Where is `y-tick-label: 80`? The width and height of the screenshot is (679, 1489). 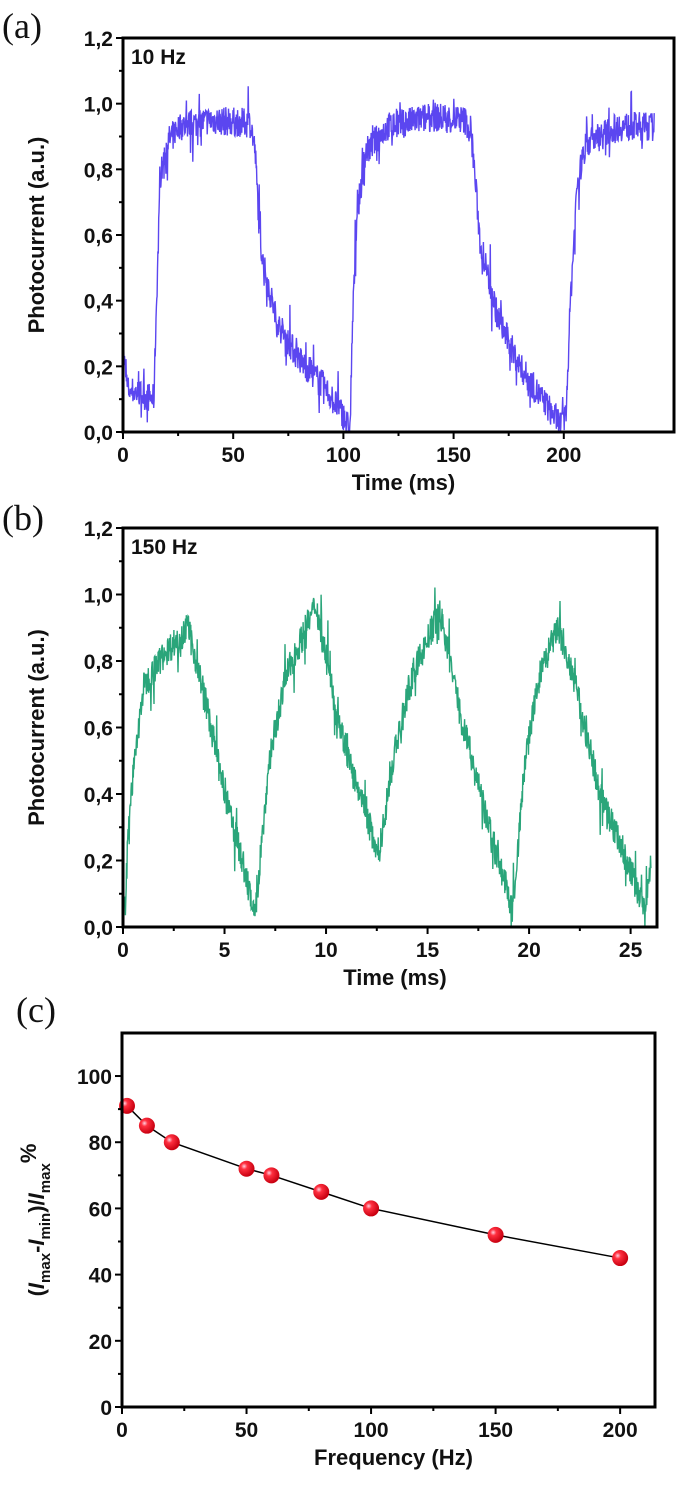 y-tick-label: 80 is located at coordinates (100, 1143).